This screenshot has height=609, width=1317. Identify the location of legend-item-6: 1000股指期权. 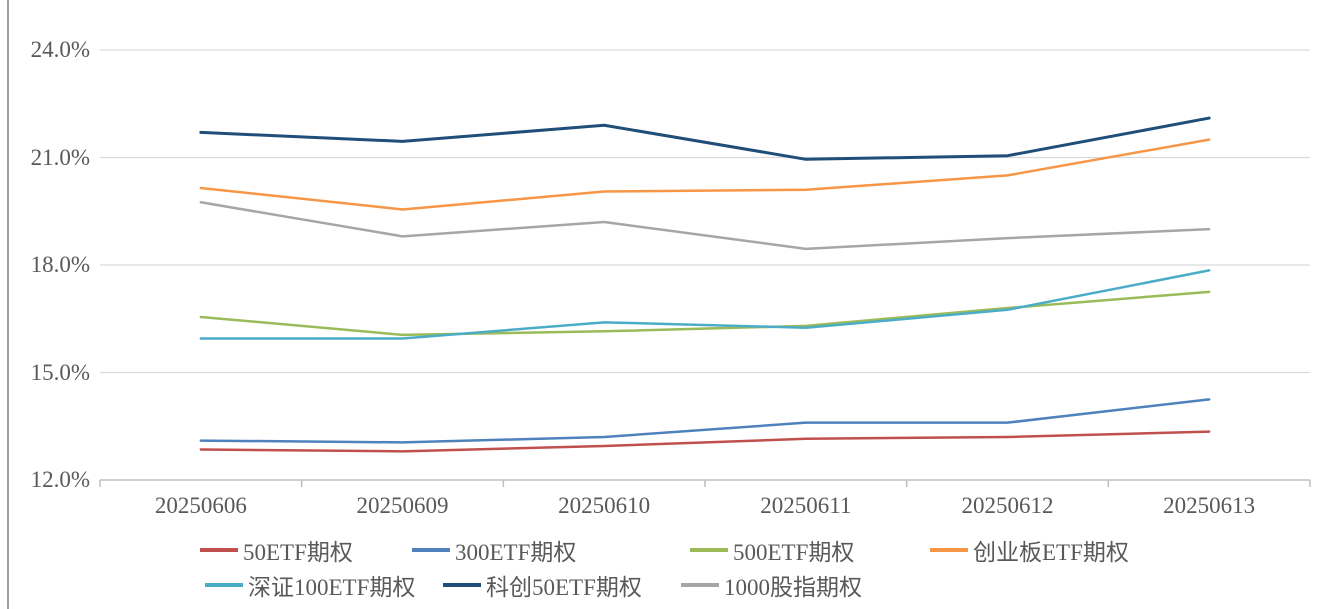
(771, 585).